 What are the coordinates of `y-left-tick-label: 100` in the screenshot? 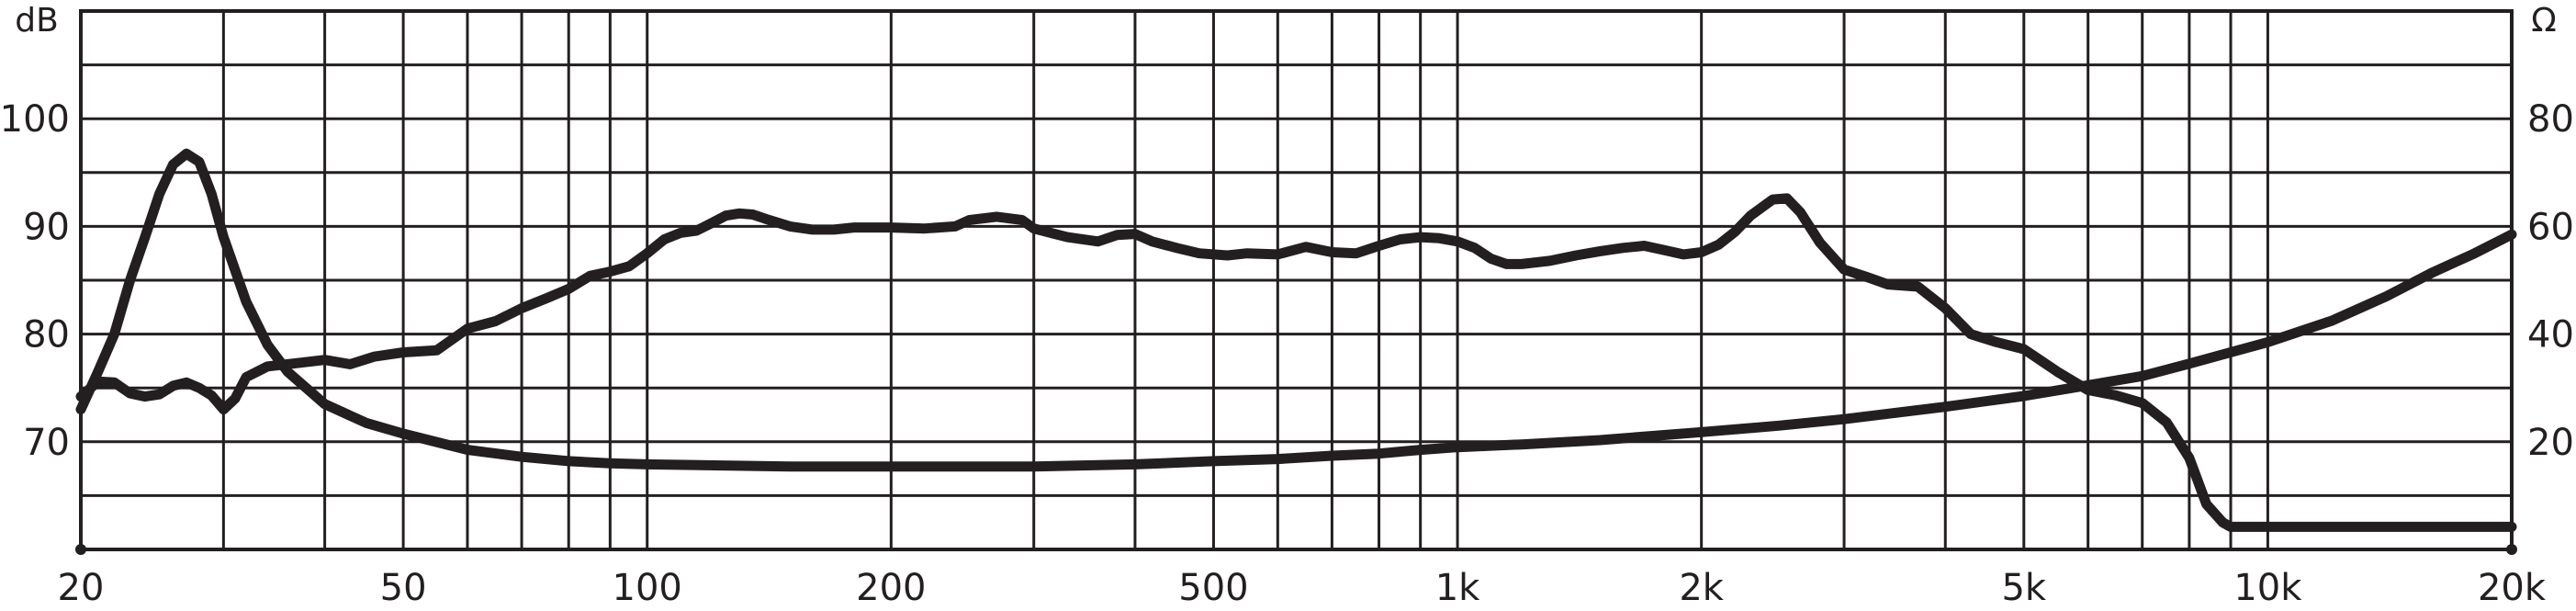 It's located at (35, 120).